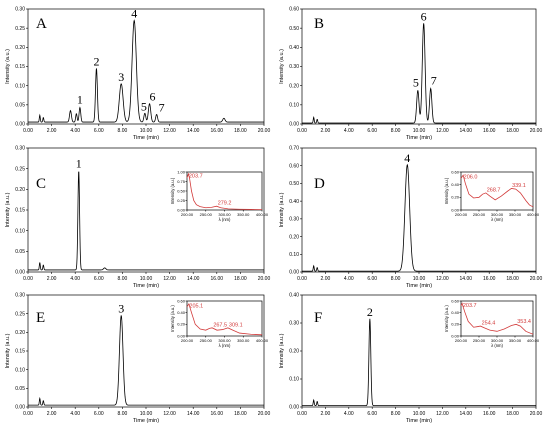 This screenshot has width=550, height=428. What do you see at coordinates (80, 100) in the screenshot?
I see `peak-label: 1` at bounding box center [80, 100].